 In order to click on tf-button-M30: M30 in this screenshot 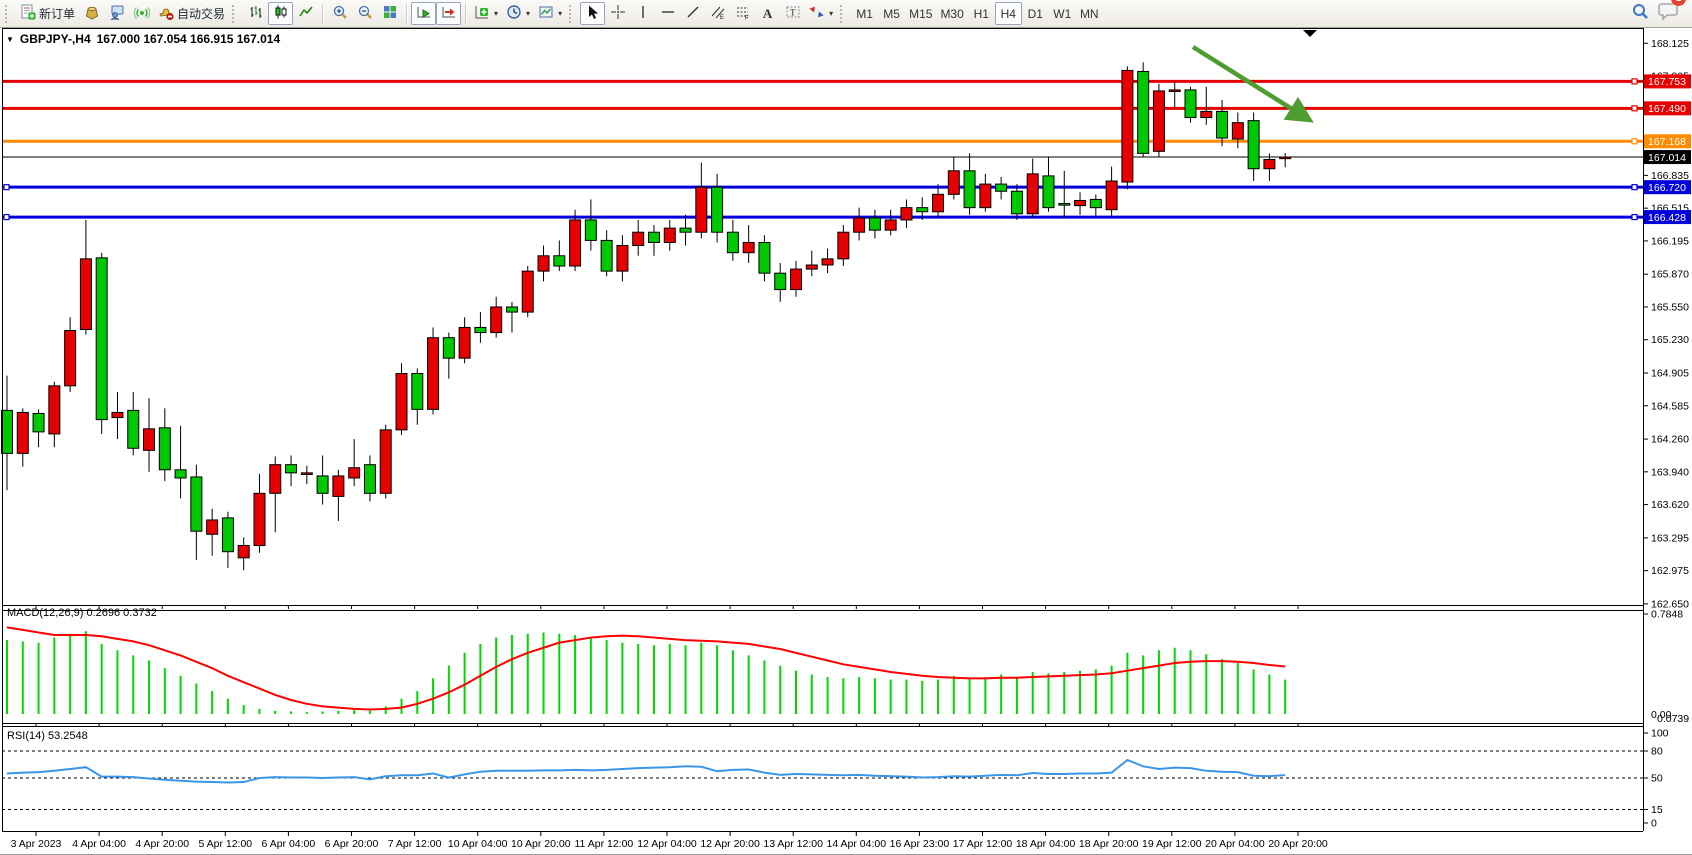, I will do `click(951, 13)`.